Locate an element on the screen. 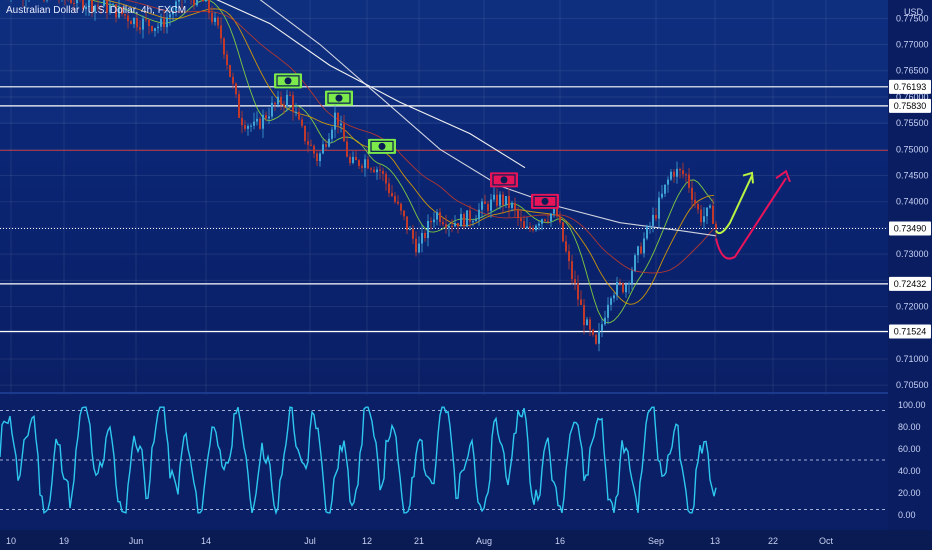 This screenshot has height=550, width=932. time-scale-background is located at coordinates (466, 540).